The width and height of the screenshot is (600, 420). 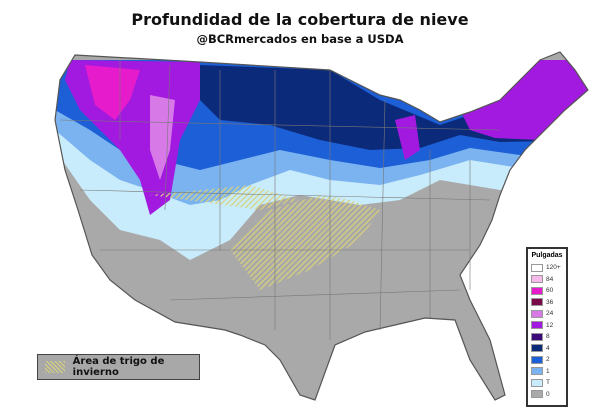 I want to click on winter-wheat-legend: Área de trigo de invierno, so click(x=118, y=367).